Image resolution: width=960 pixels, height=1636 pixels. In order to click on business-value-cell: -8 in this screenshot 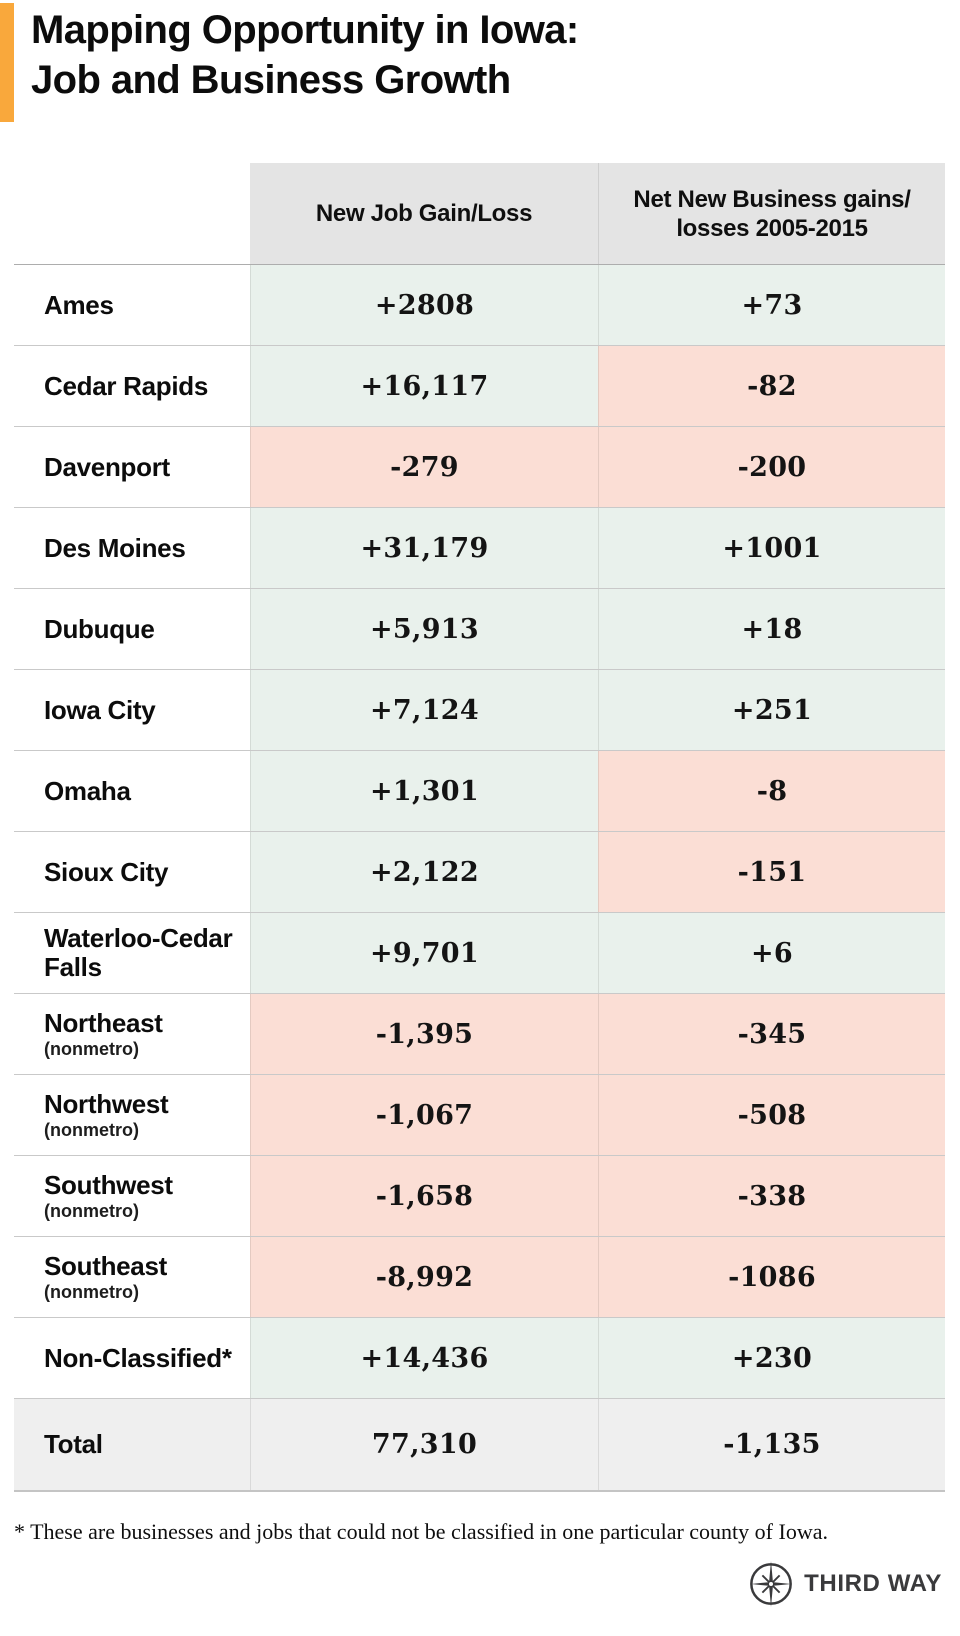, I will do `click(771, 791)`.